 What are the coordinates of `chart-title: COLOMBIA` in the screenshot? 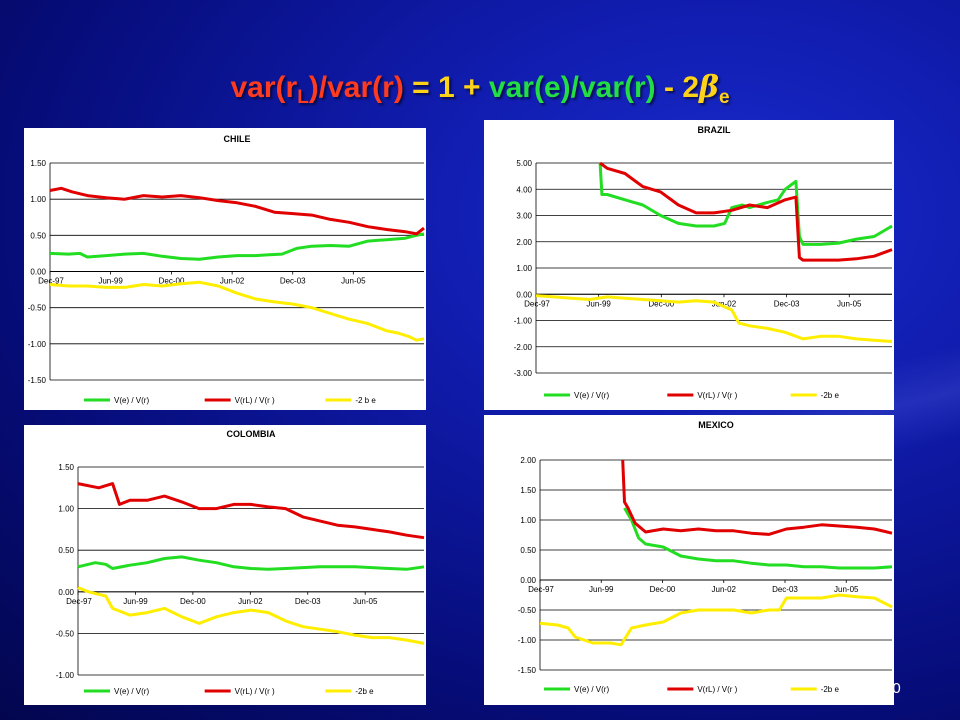 It's located at (251, 434).